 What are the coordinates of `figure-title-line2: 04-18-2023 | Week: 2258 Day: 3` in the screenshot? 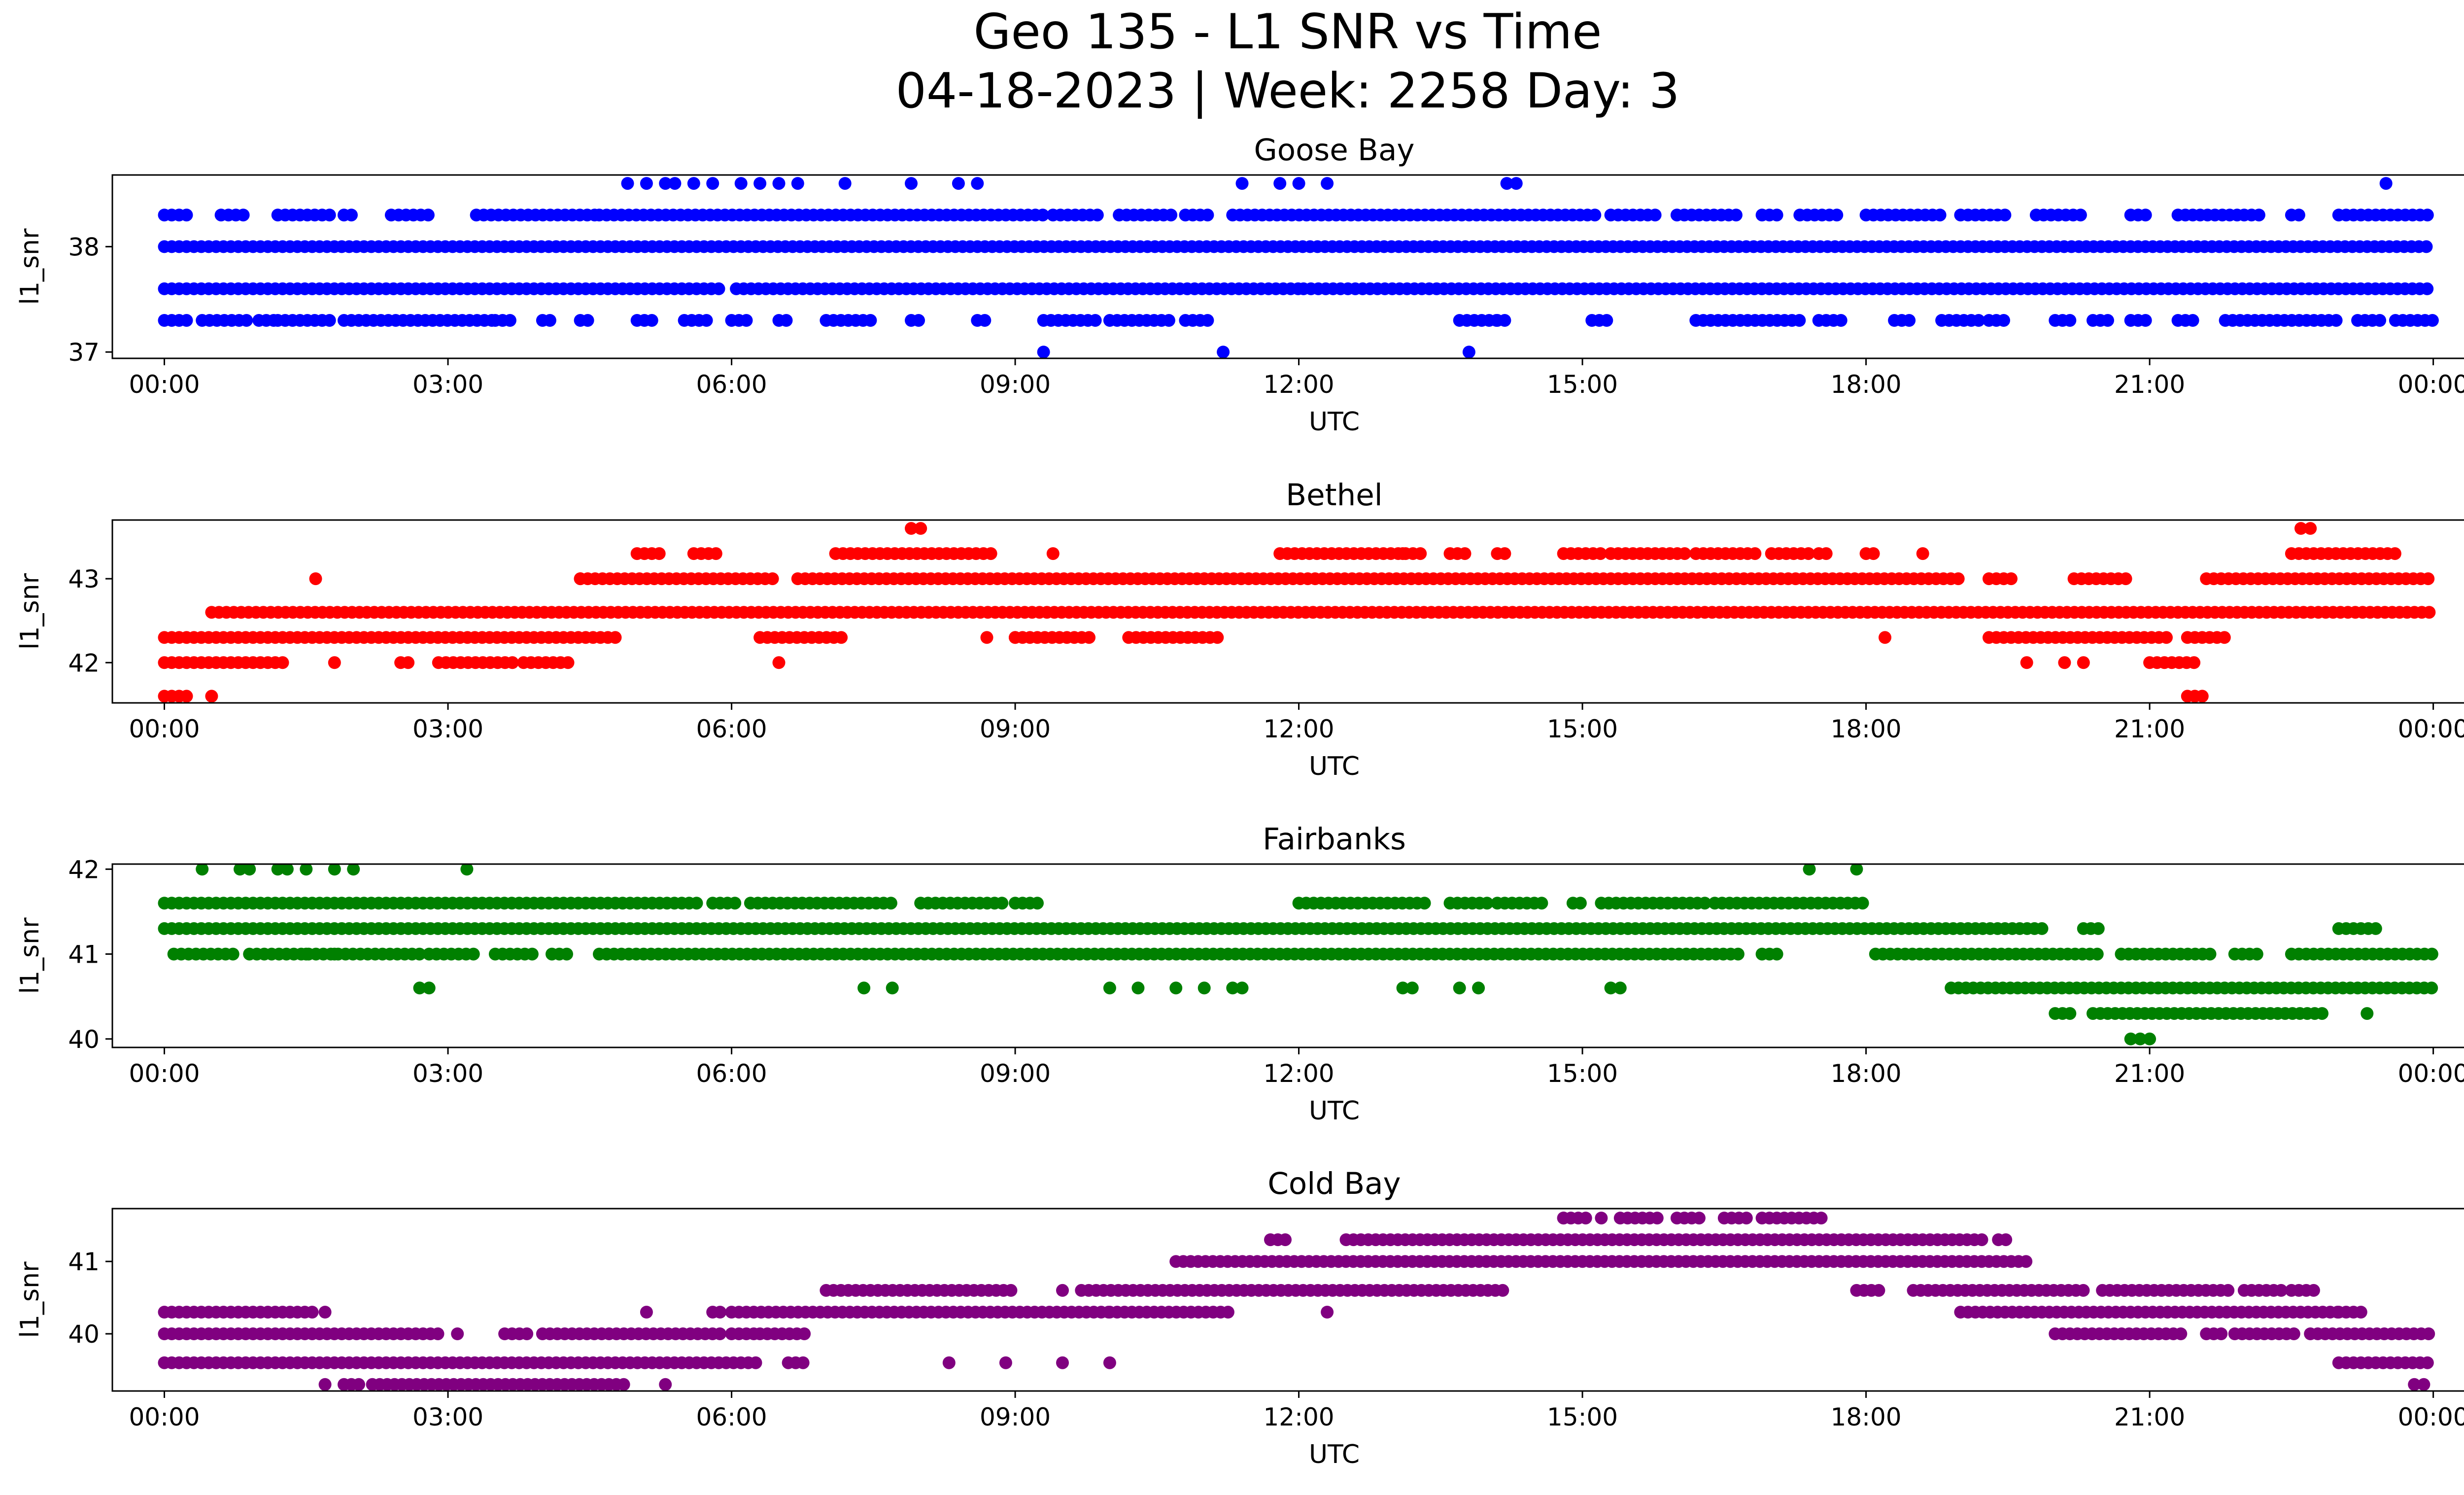 It's located at (1288, 91).